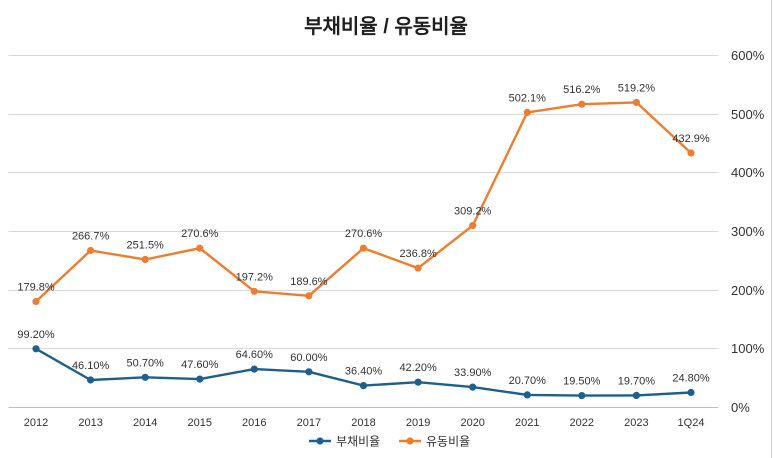 The height and width of the screenshot is (458, 773). I want to click on x-tick-label: 2015, so click(200, 423).